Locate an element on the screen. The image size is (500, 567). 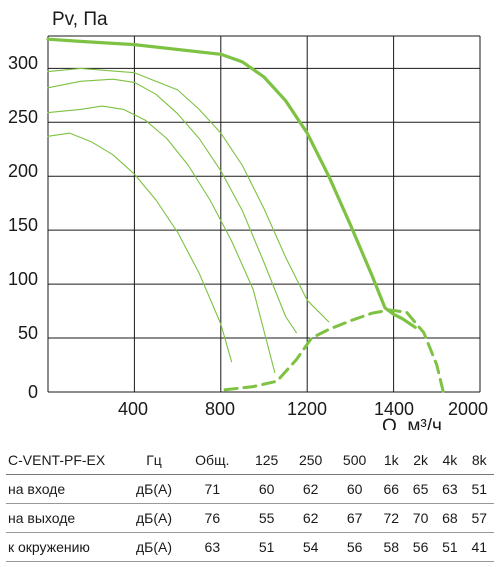
table-header-cell: 500 is located at coordinates (354, 460).